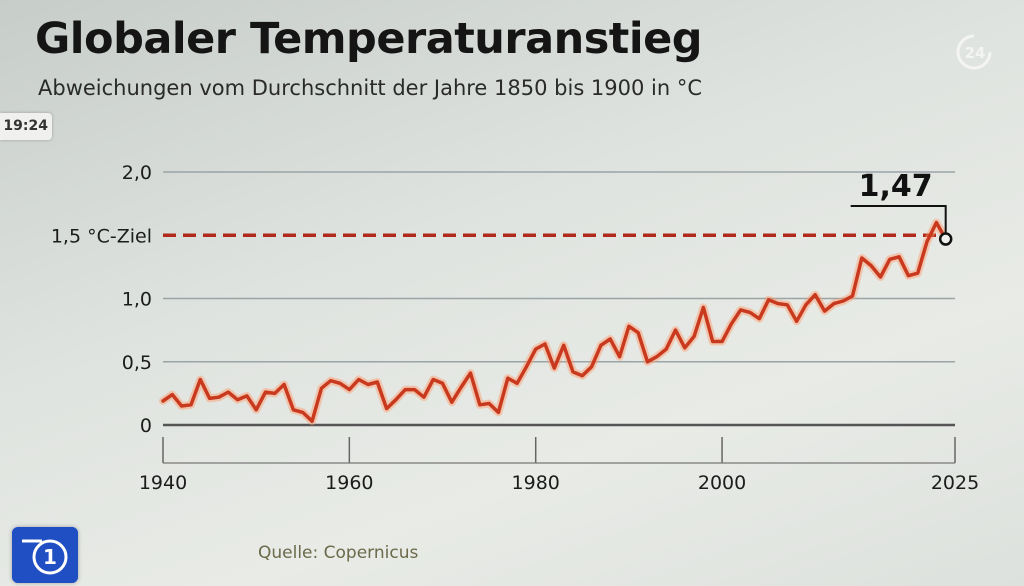  What do you see at coordinates (137, 173) in the screenshot?
I see `y-tick-label: 2,0` at bounding box center [137, 173].